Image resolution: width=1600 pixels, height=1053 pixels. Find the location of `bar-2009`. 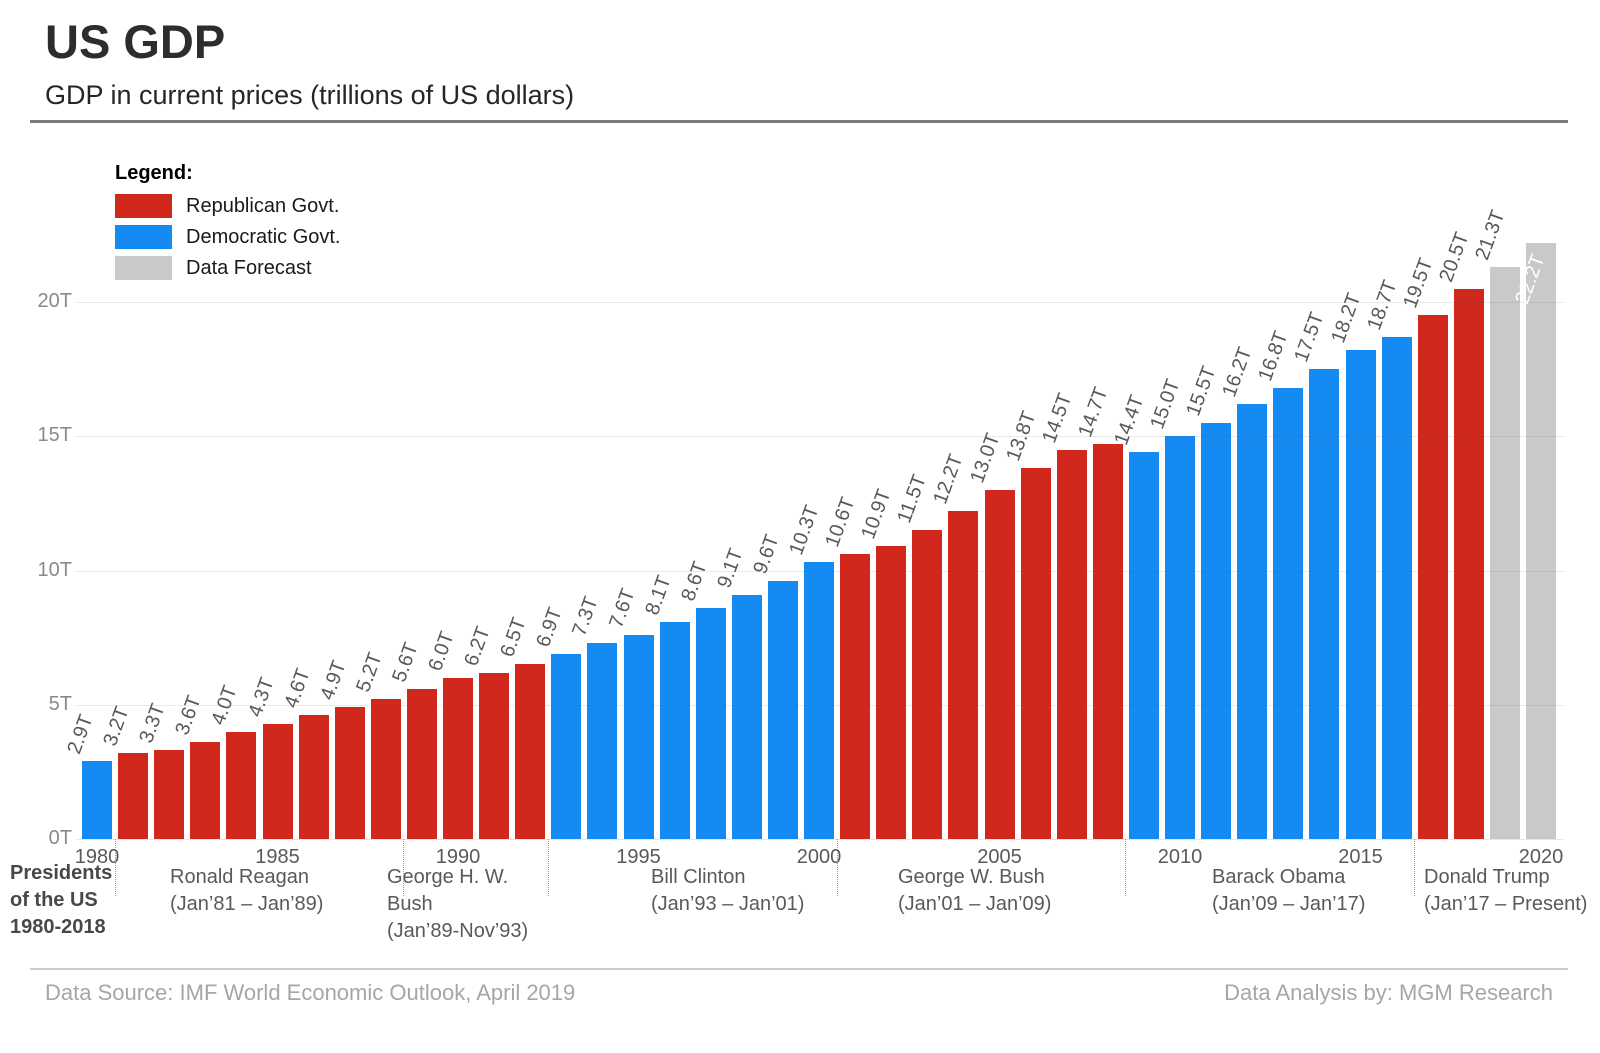

bar-2009 is located at coordinates (1143, 645).